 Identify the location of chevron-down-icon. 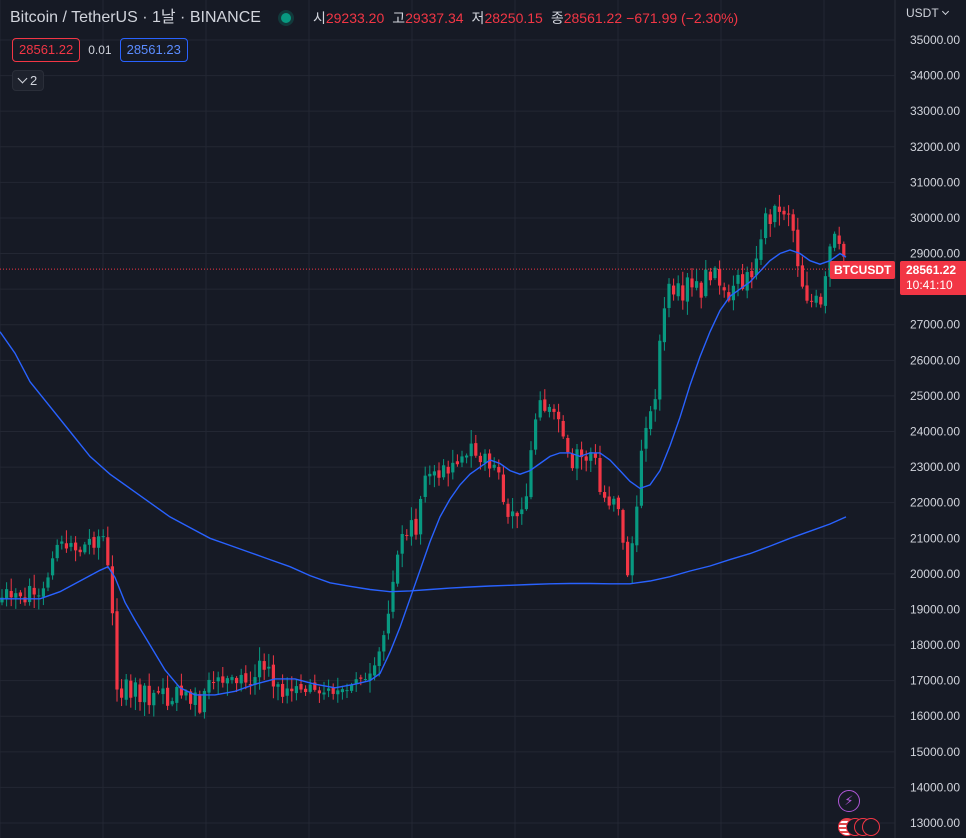
(22, 78).